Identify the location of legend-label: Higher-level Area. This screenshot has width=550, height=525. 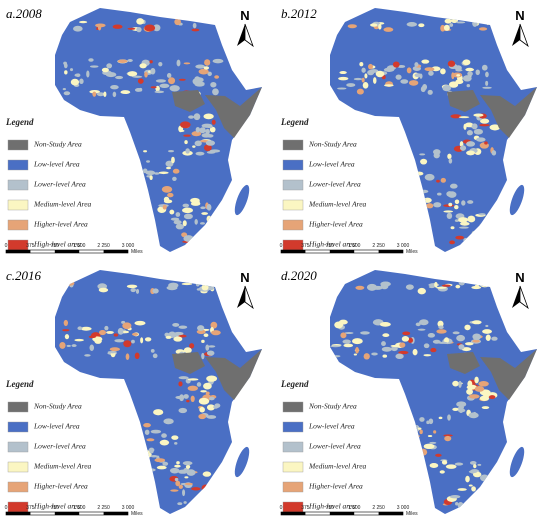
(335, 486).